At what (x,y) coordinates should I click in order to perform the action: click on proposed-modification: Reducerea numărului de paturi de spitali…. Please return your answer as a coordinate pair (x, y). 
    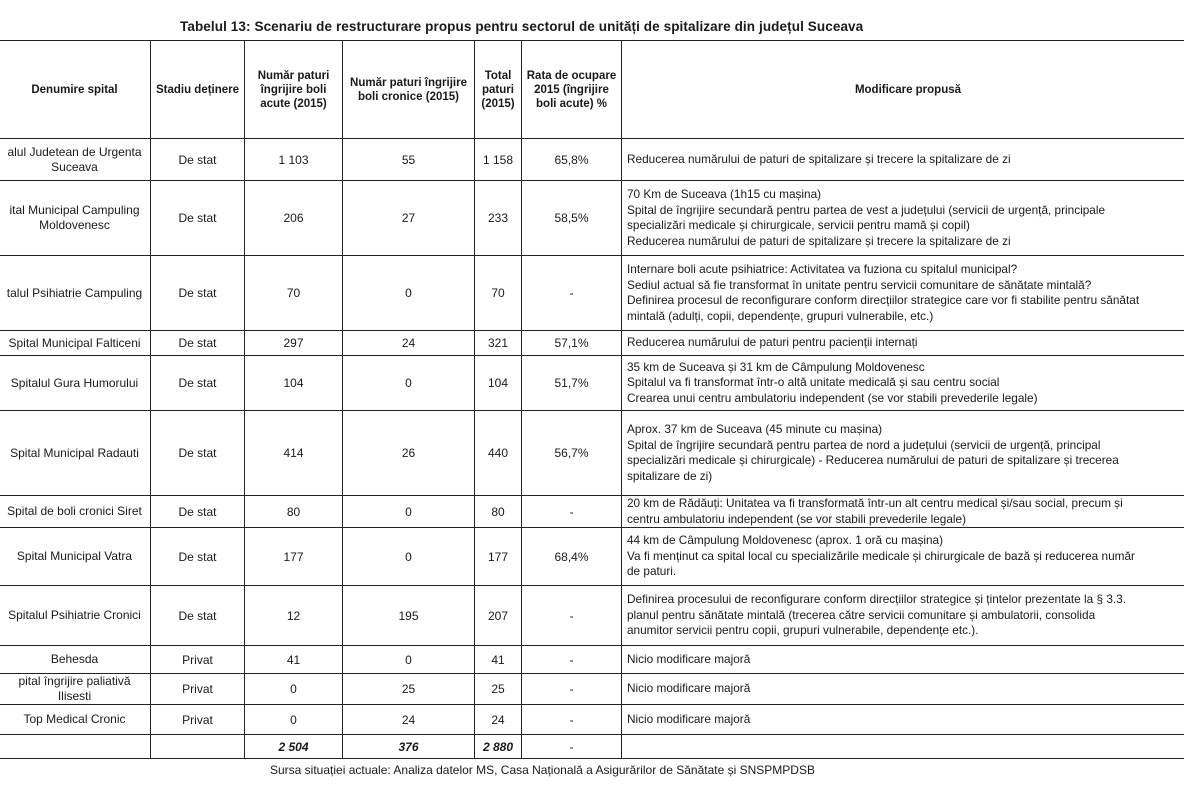
    Looking at the image, I should click on (902, 159).